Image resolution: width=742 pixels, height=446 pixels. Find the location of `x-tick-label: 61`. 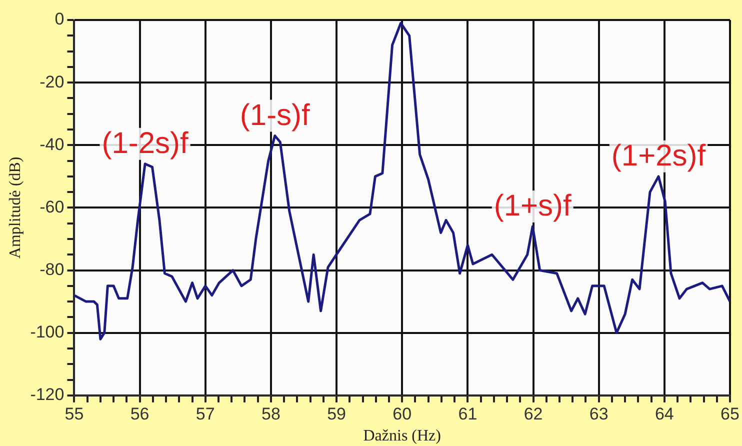

x-tick-label: 61 is located at coordinates (468, 414).